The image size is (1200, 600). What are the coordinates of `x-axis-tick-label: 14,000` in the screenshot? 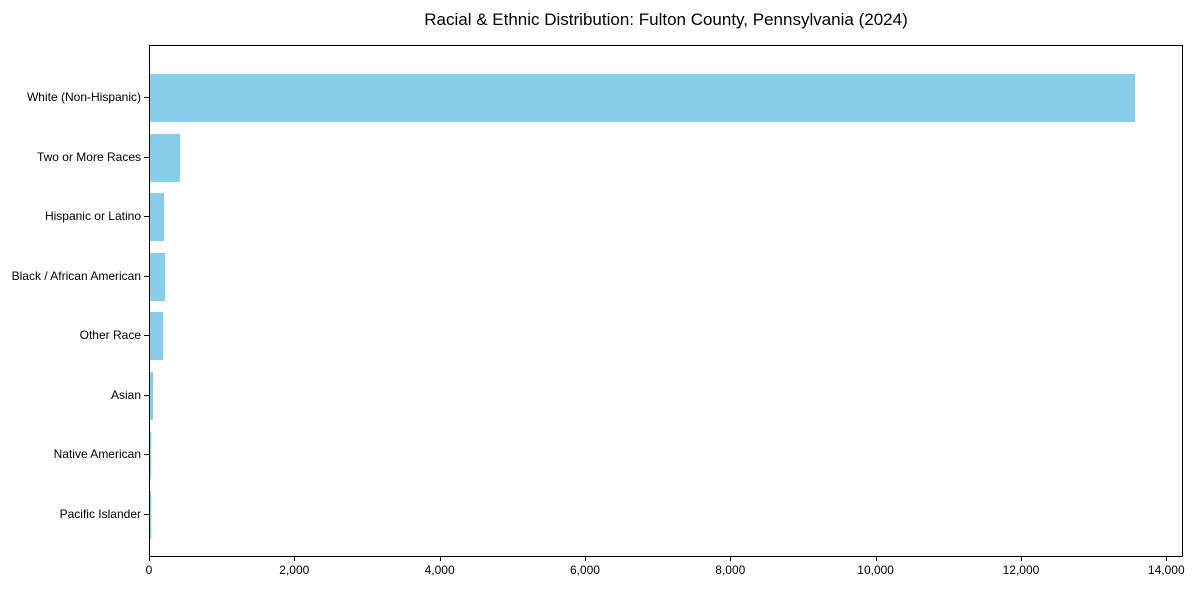 It's located at (1166, 570).